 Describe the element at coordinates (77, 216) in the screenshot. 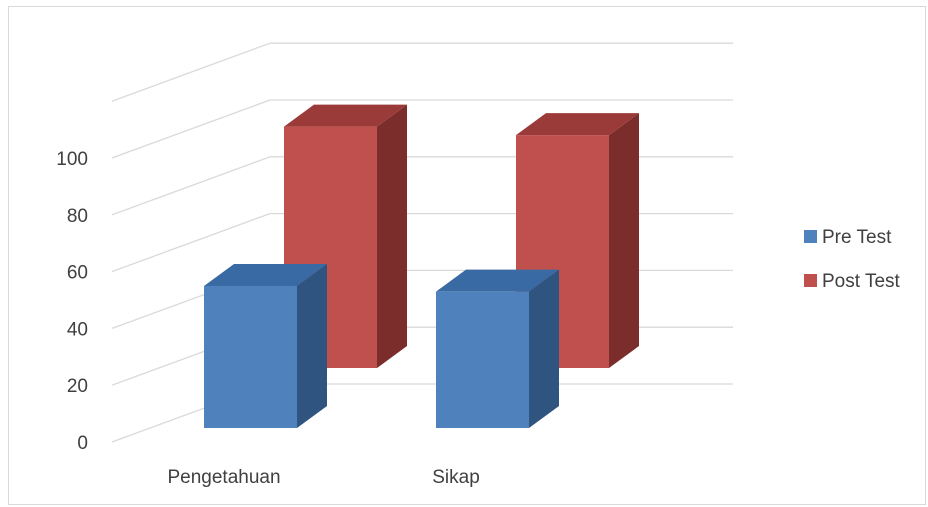

I see `y-tick-label: 80` at that location.